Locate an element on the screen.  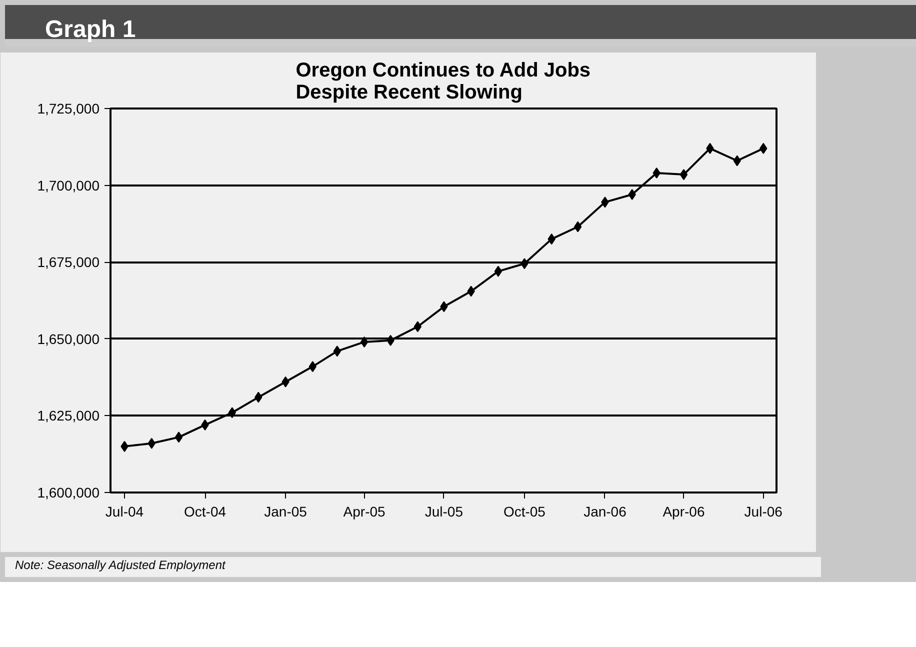
x-tick-label: Jan-06 is located at coordinates (605, 512).